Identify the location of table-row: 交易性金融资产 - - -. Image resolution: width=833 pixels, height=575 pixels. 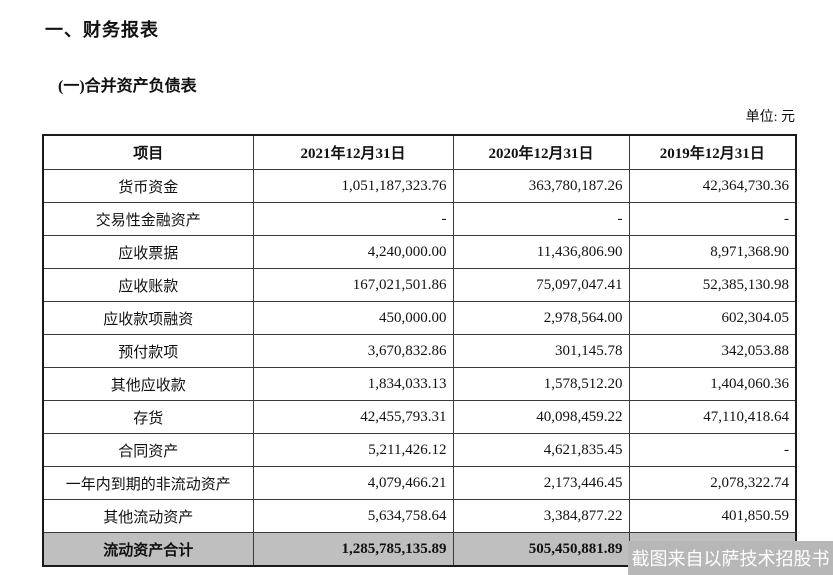
(419, 219).